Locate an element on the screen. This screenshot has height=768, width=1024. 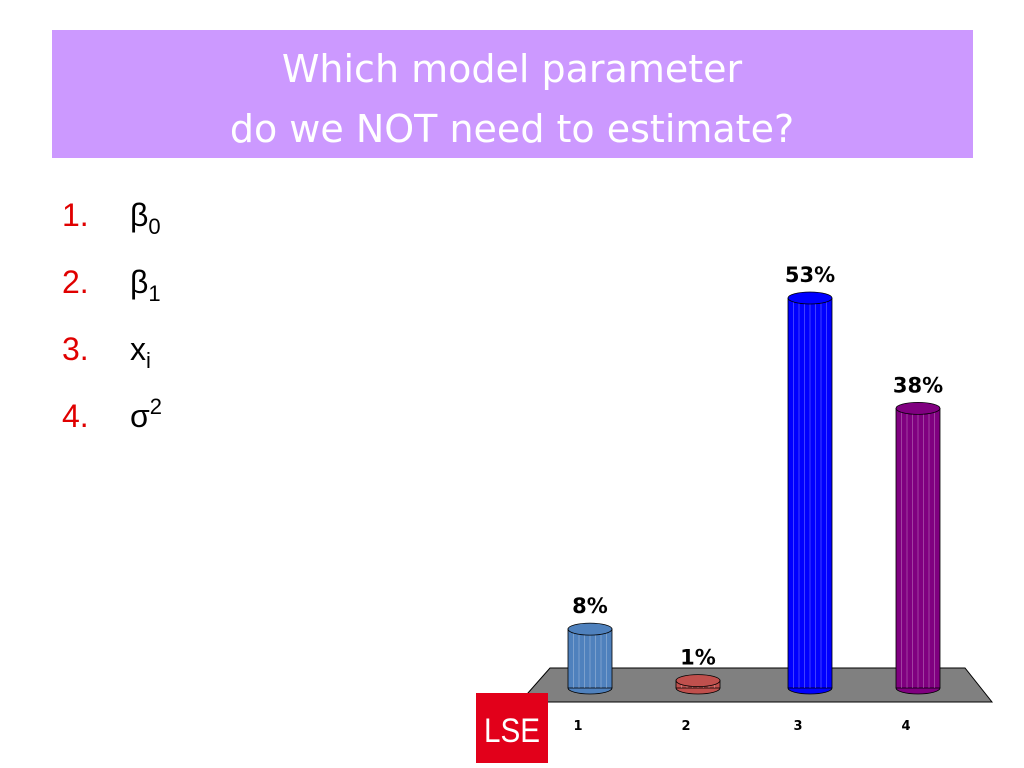
value-label: 38% is located at coordinates (918, 385).